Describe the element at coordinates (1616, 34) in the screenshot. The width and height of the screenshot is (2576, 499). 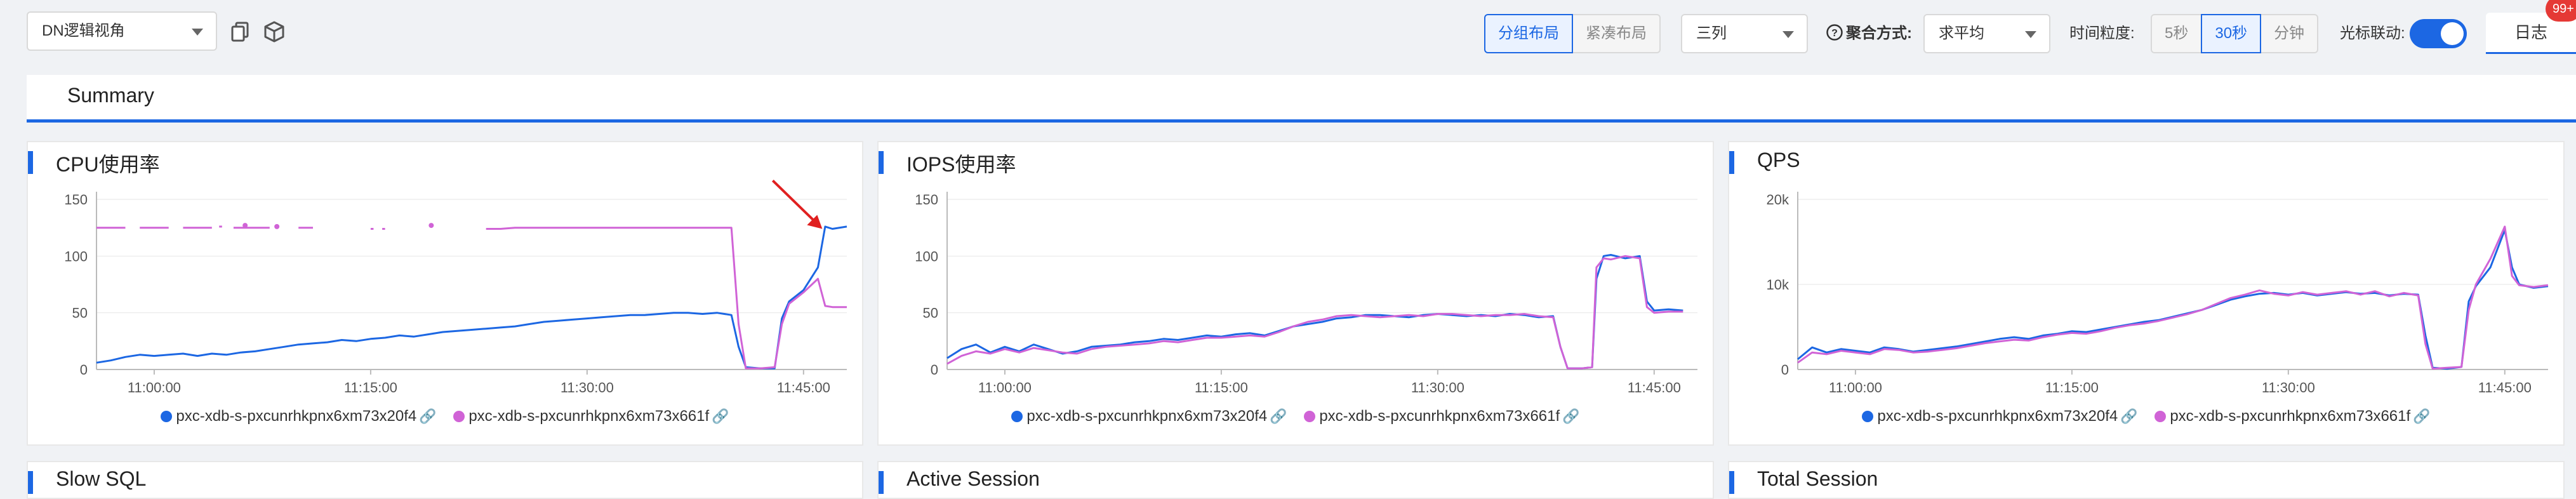
I see `layout-compact-button: 紧凑布局` at that location.